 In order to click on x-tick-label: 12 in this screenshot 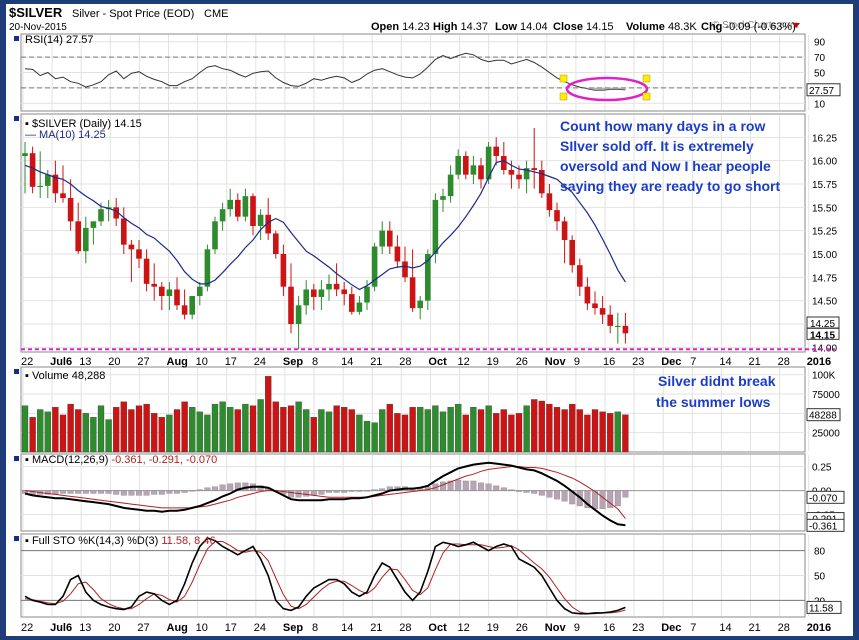, I will do `click(464, 362)`.